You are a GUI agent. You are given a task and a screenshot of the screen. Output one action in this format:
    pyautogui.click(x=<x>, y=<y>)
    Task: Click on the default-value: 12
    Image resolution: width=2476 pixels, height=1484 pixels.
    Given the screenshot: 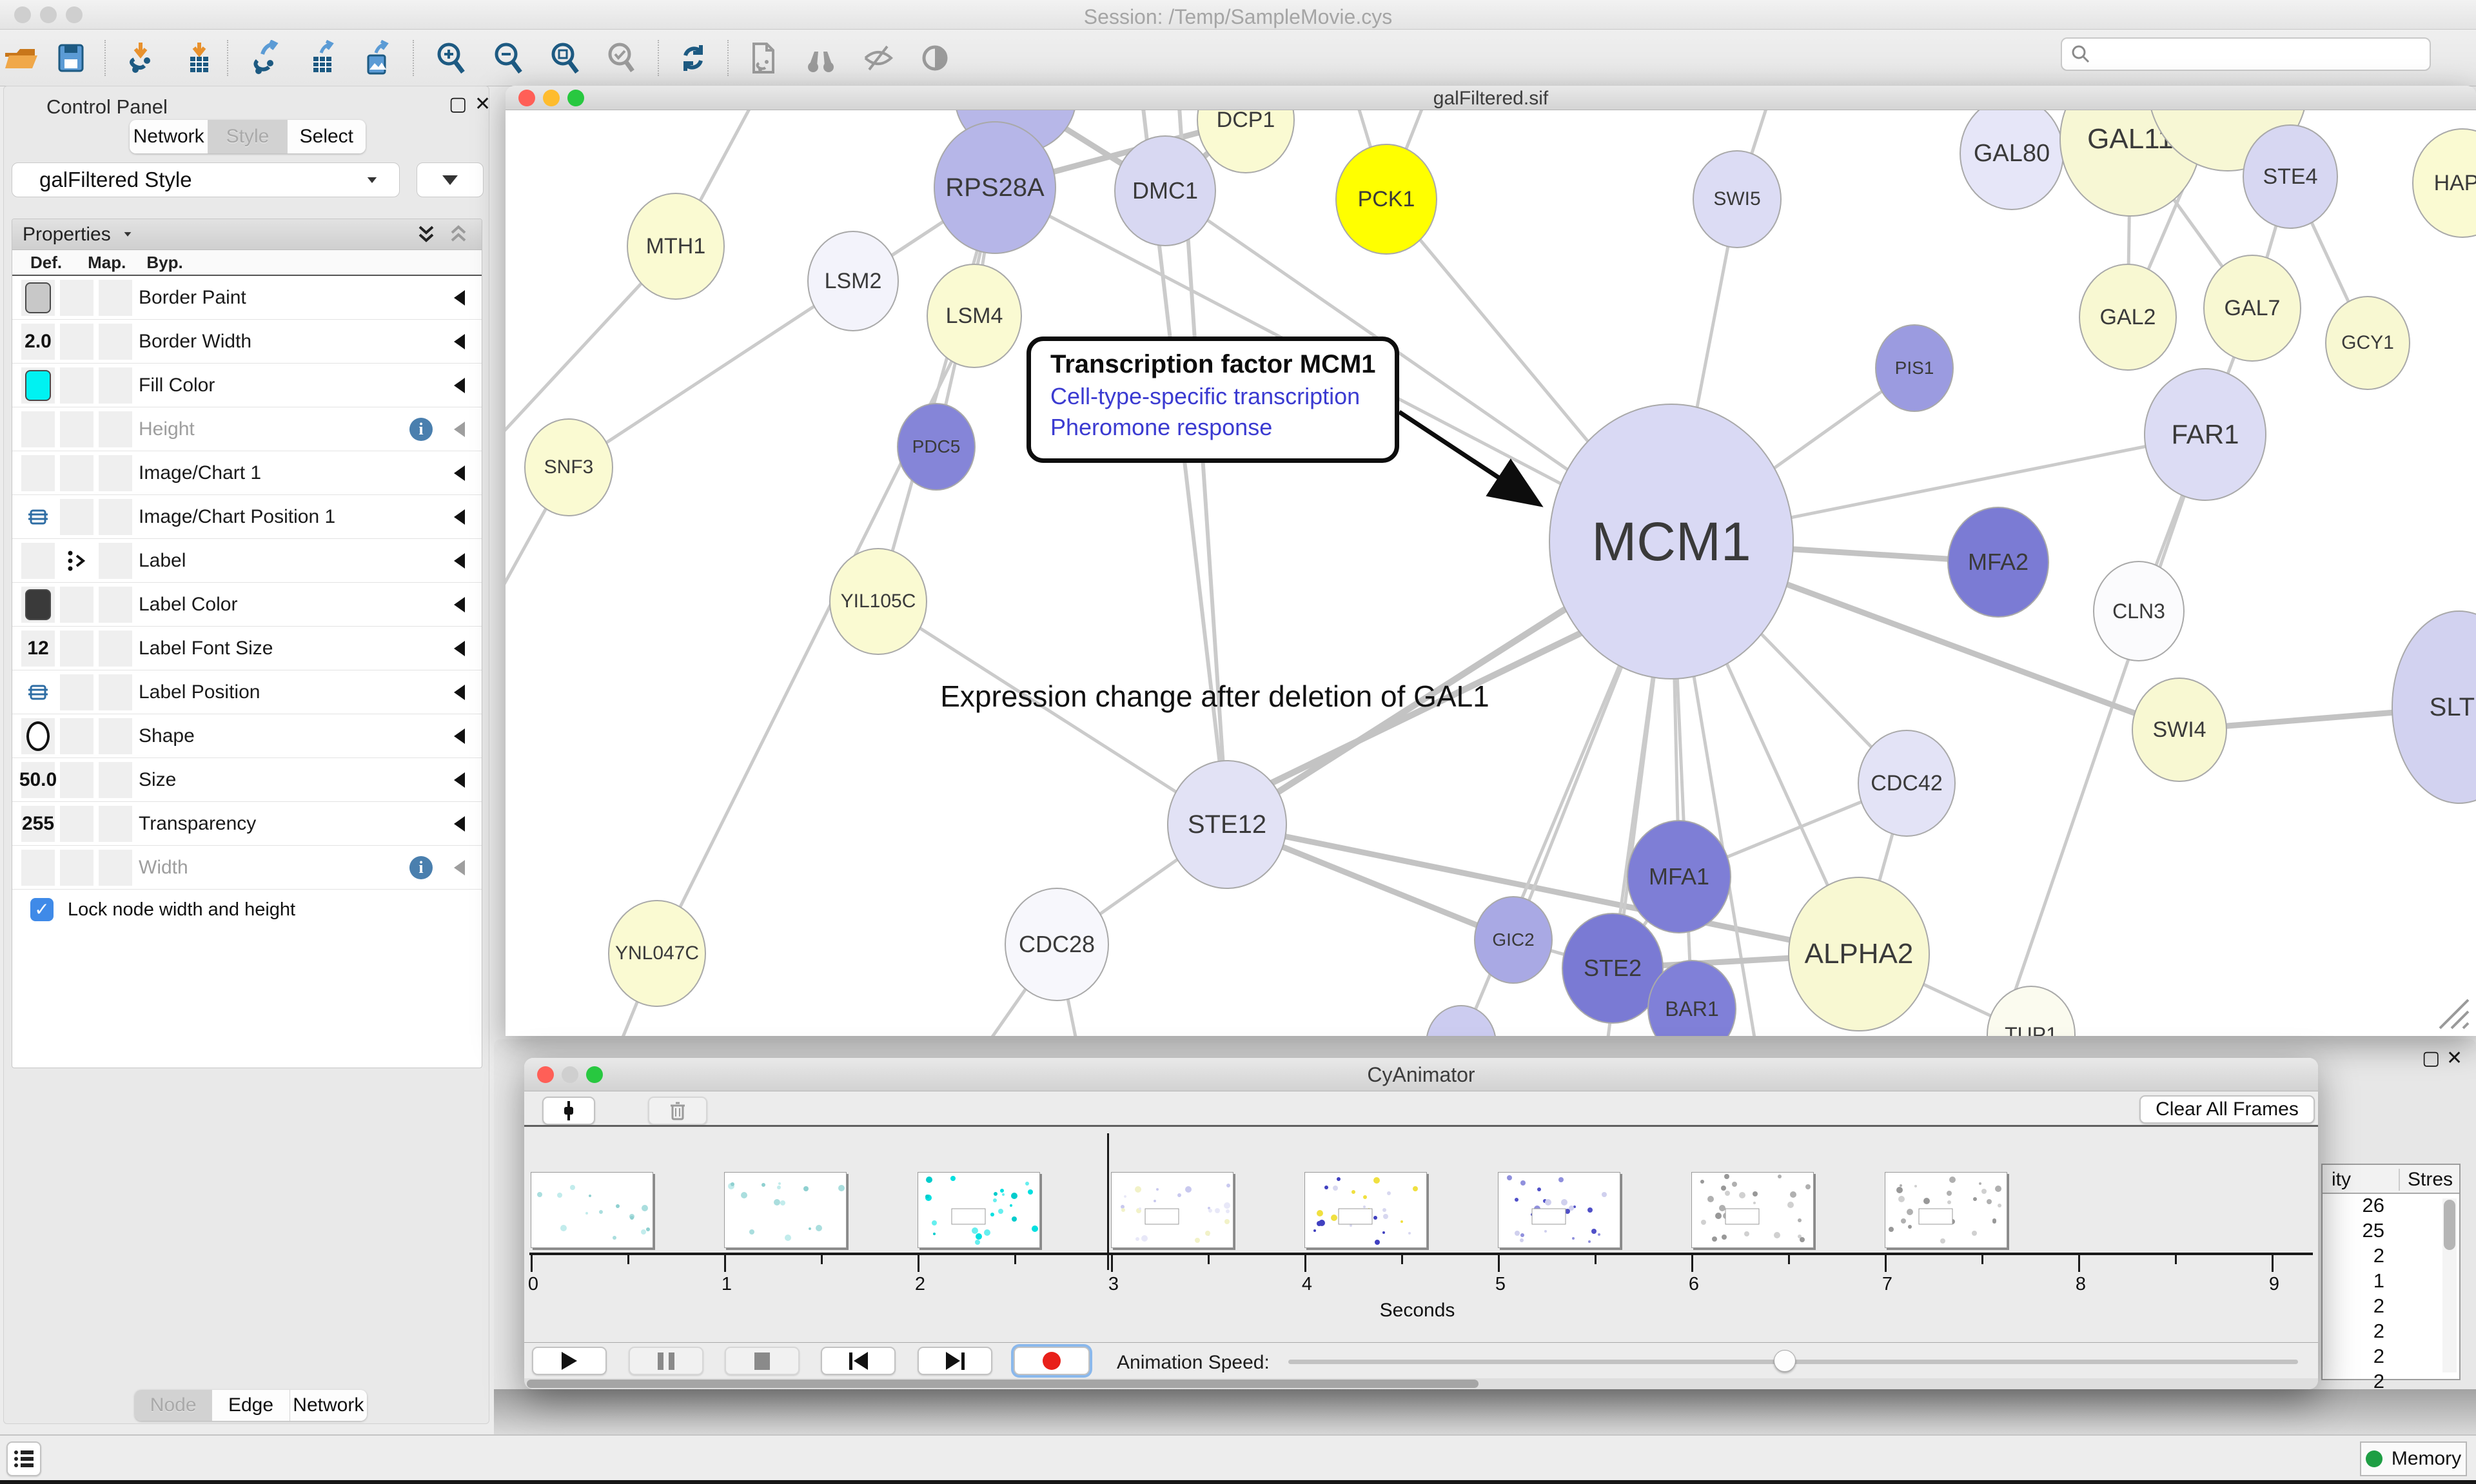 What is the action you would take?
    pyautogui.click(x=38, y=648)
    